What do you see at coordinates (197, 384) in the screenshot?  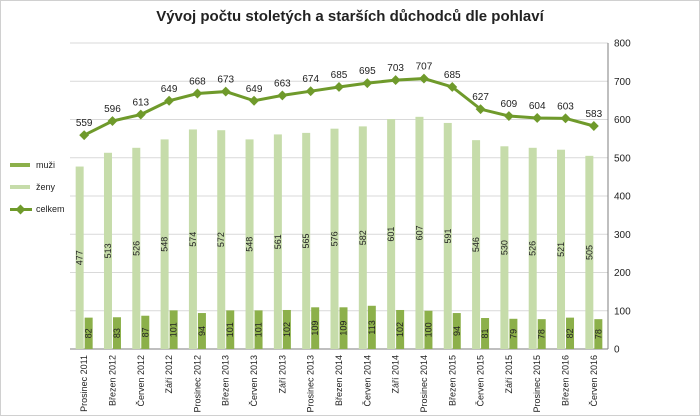 I see `x-tick-label: Prosinec 2012` at bounding box center [197, 384].